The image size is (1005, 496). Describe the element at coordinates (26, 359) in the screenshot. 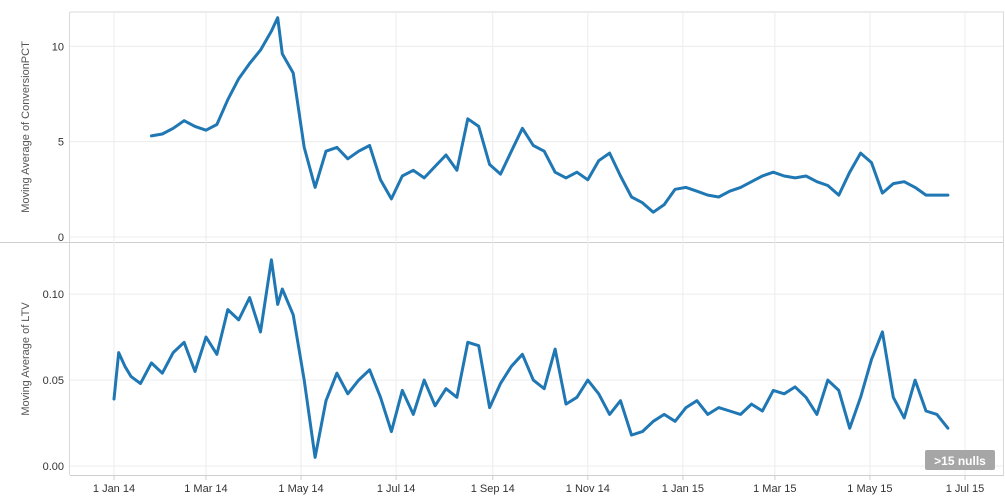

I see `y-axis-title-bottom: Moving Average of LTV` at that location.